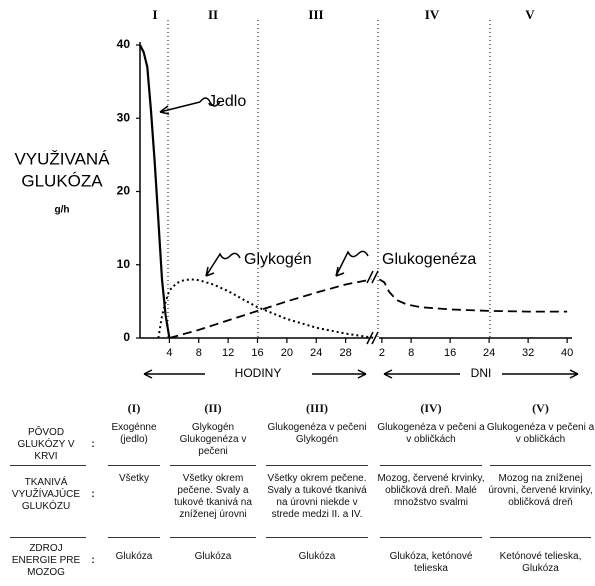 The image size is (595, 586). What do you see at coordinates (133, 478) in the screenshot?
I see `table-cell: Všetky` at bounding box center [133, 478].